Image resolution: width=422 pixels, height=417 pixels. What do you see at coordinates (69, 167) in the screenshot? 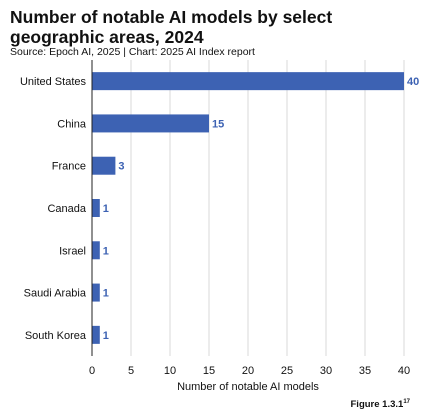
I see `category-label: France` at bounding box center [69, 167].